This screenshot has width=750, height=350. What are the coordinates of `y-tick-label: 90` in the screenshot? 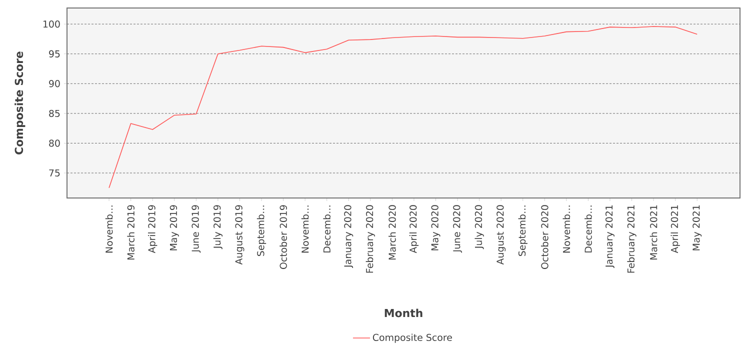 It's located at (54, 84).